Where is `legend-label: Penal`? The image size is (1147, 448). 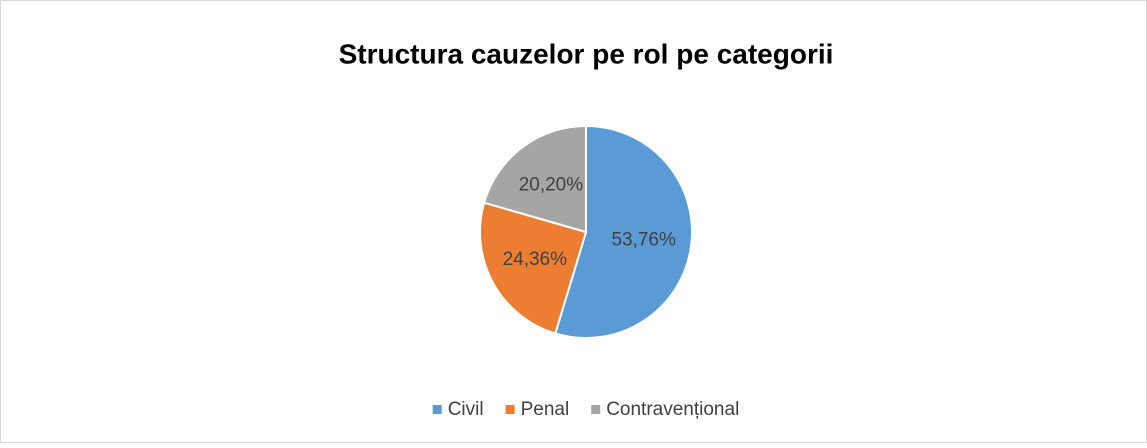
legend-label: Penal is located at coordinates (545, 409).